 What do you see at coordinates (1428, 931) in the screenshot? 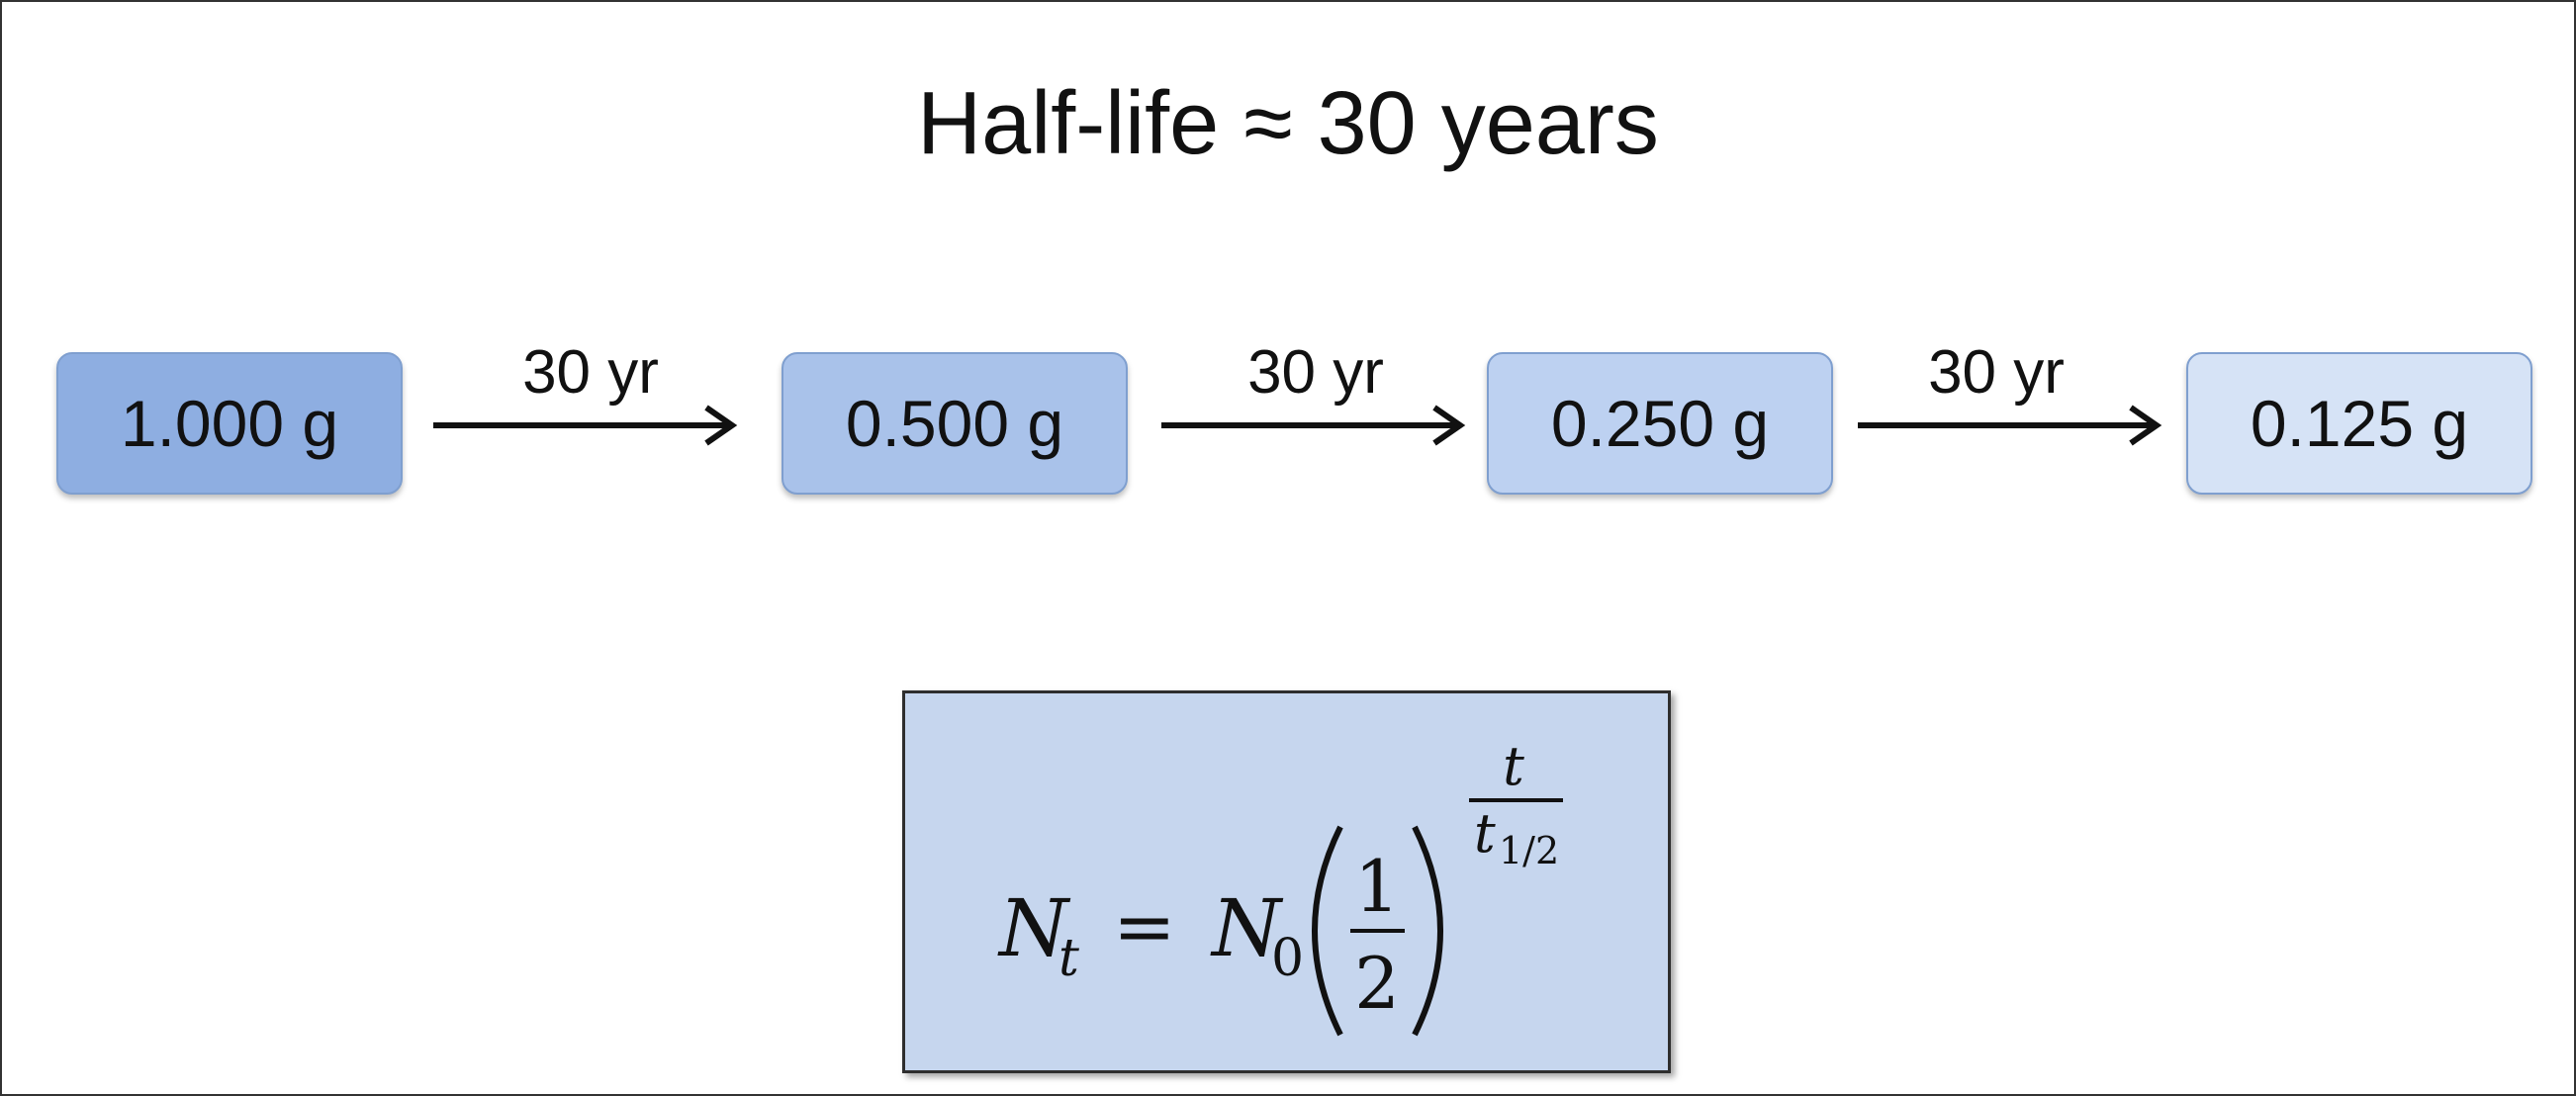
I see `right-parenthesis` at bounding box center [1428, 931].